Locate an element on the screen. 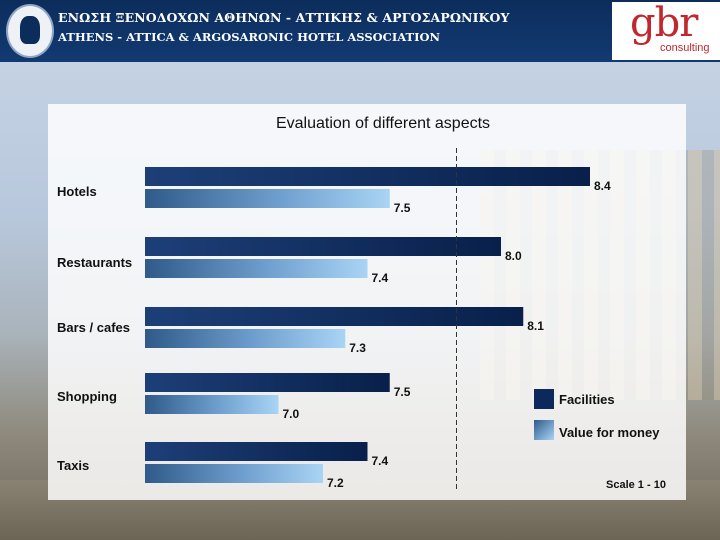 The image size is (720, 540). bar-bars-cafes-value-for-money is located at coordinates (245, 338).